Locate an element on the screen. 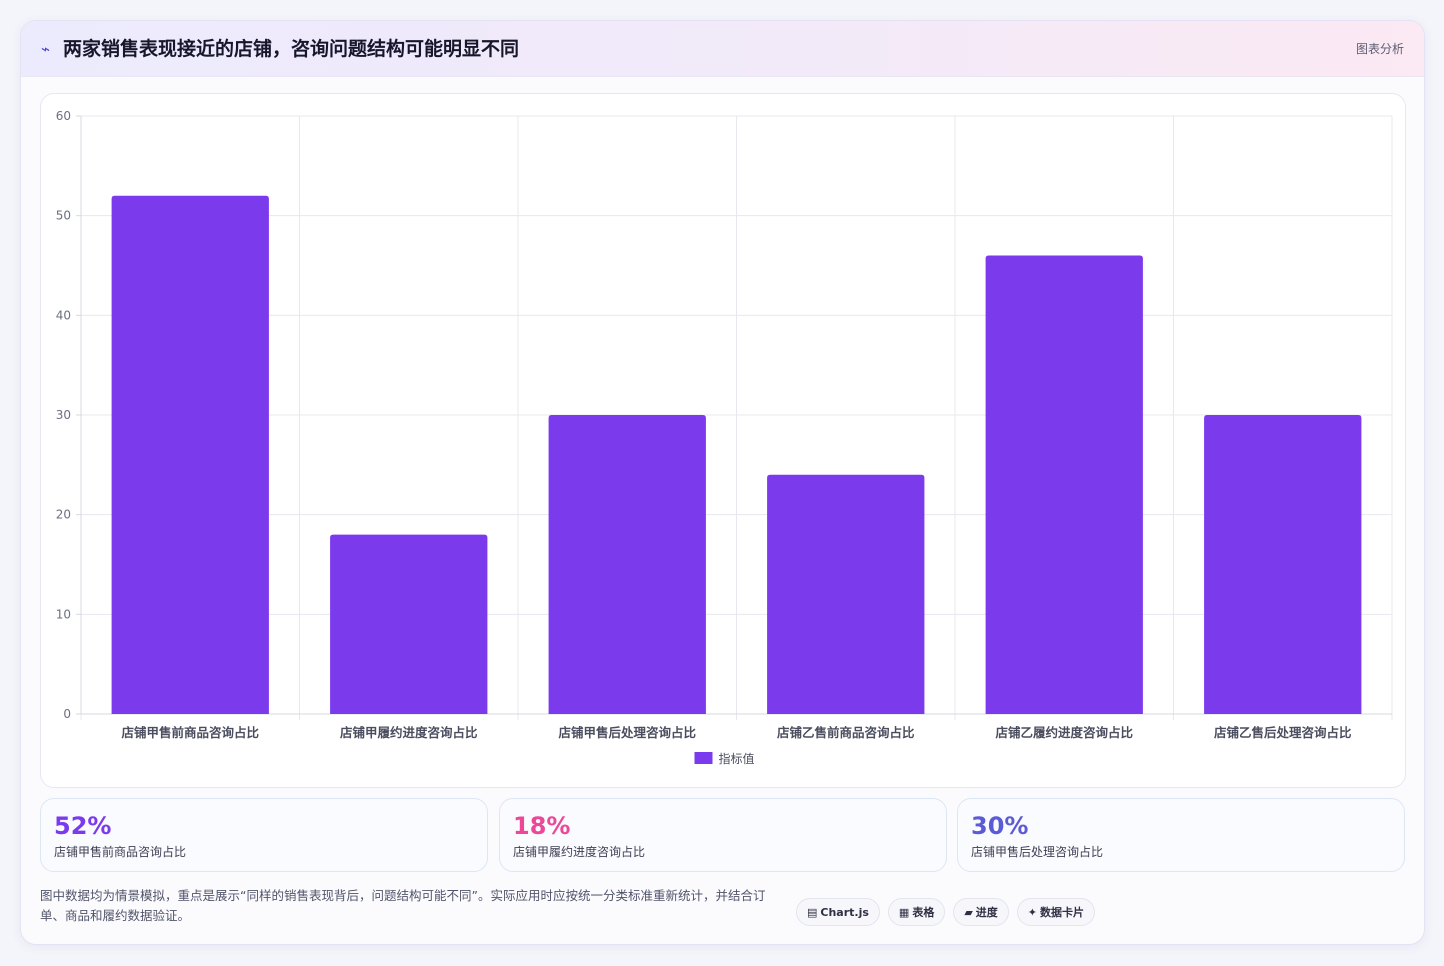 The image size is (1444, 966). legend-swatch is located at coordinates (703, 758).